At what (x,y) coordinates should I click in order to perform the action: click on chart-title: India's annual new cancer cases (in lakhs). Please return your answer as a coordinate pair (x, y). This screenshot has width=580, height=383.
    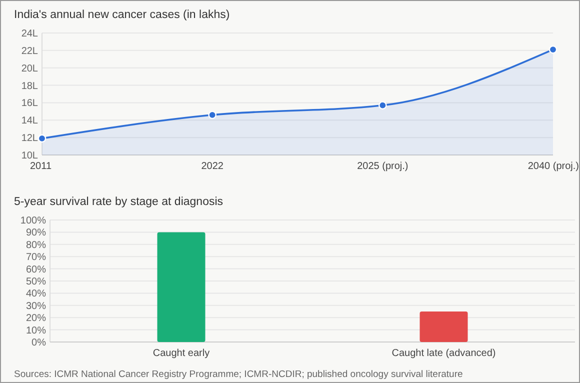
    Looking at the image, I should click on (122, 15).